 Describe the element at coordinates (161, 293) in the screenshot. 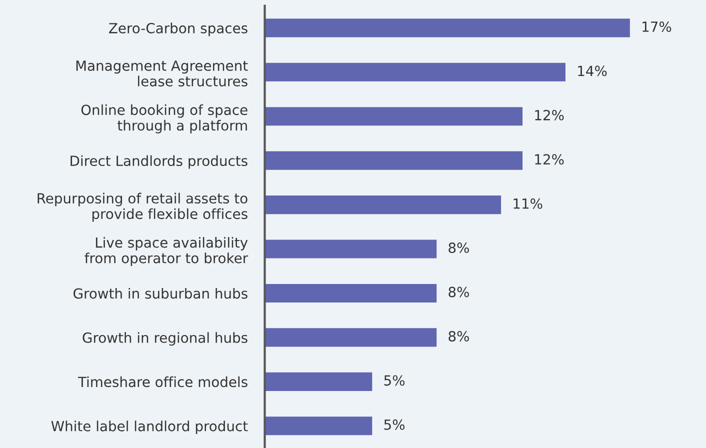

I see `y-tick-label: Growth in suburban hubs` at that location.